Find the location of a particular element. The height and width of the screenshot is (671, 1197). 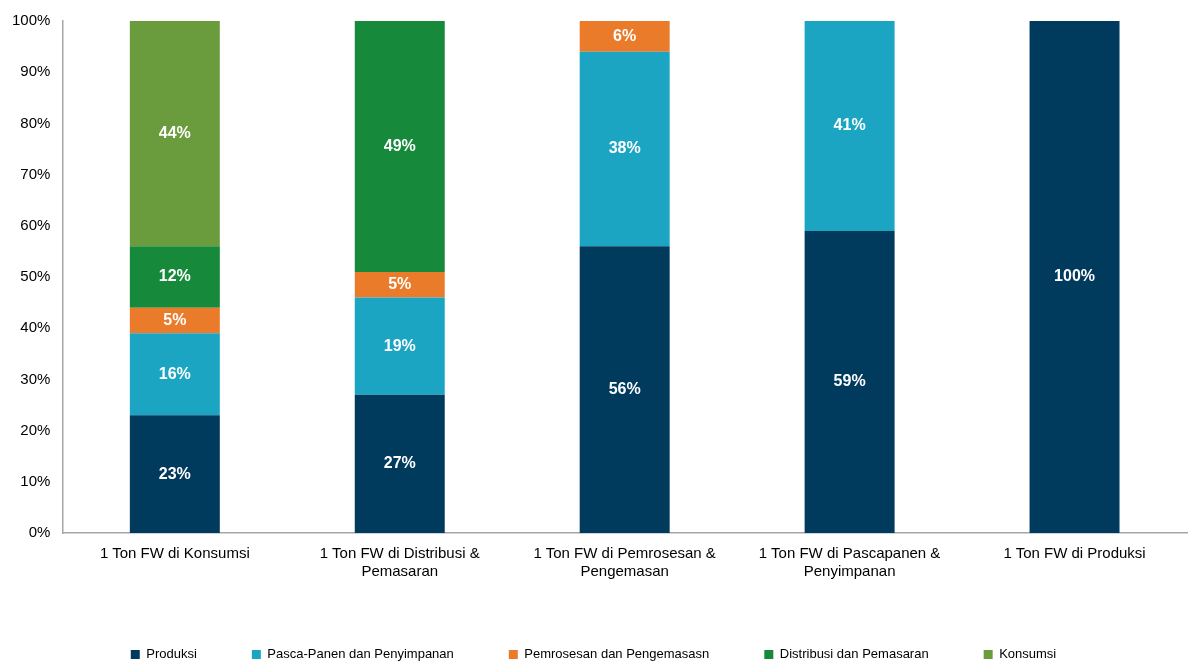

y-tick-label: 100% is located at coordinates (31, 20).